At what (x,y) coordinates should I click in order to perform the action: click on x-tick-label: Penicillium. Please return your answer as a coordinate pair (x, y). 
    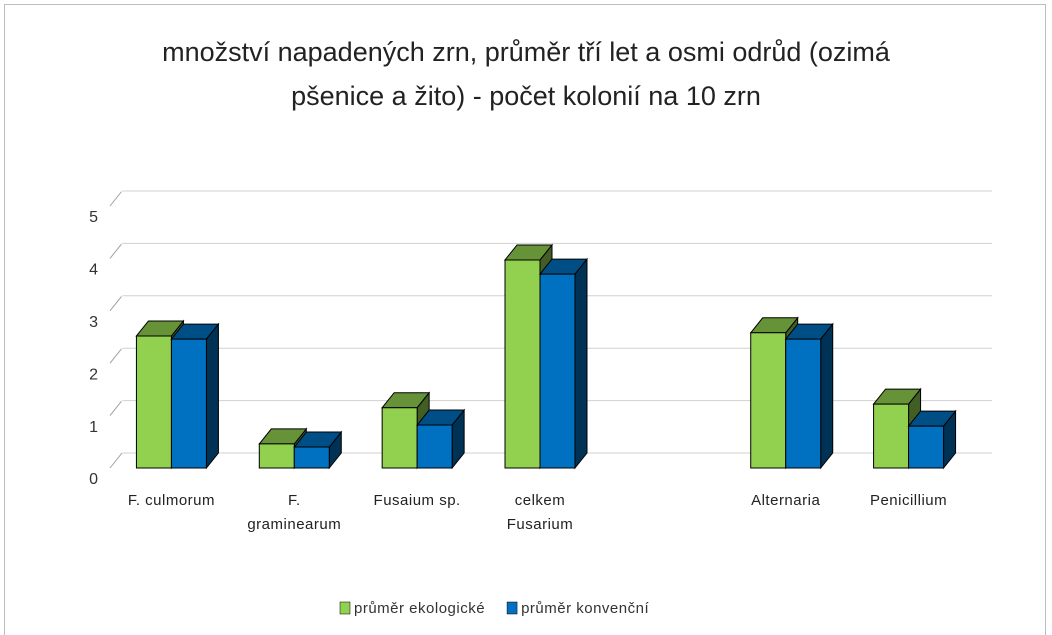
    Looking at the image, I should click on (908, 500).